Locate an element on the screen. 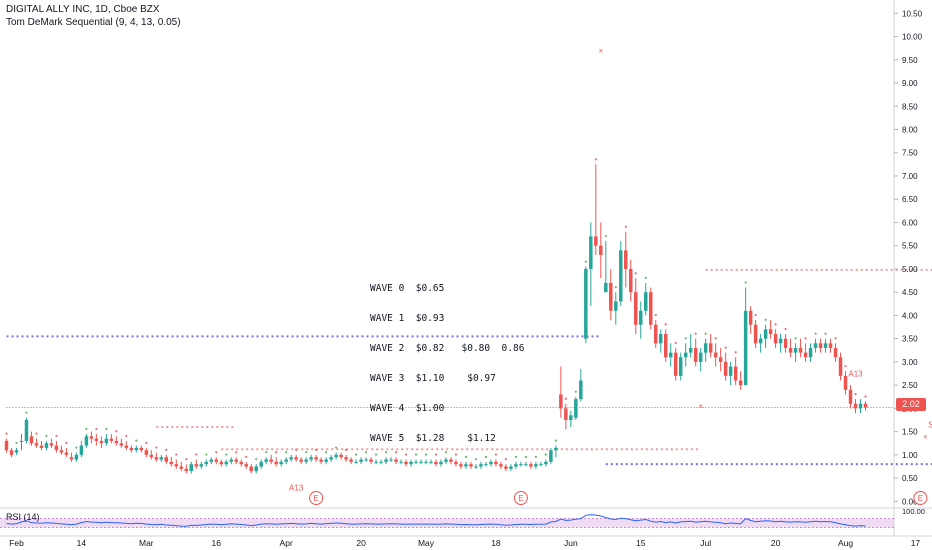 The image size is (932, 550). x-tick-label: Aug is located at coordinates (845, 543).